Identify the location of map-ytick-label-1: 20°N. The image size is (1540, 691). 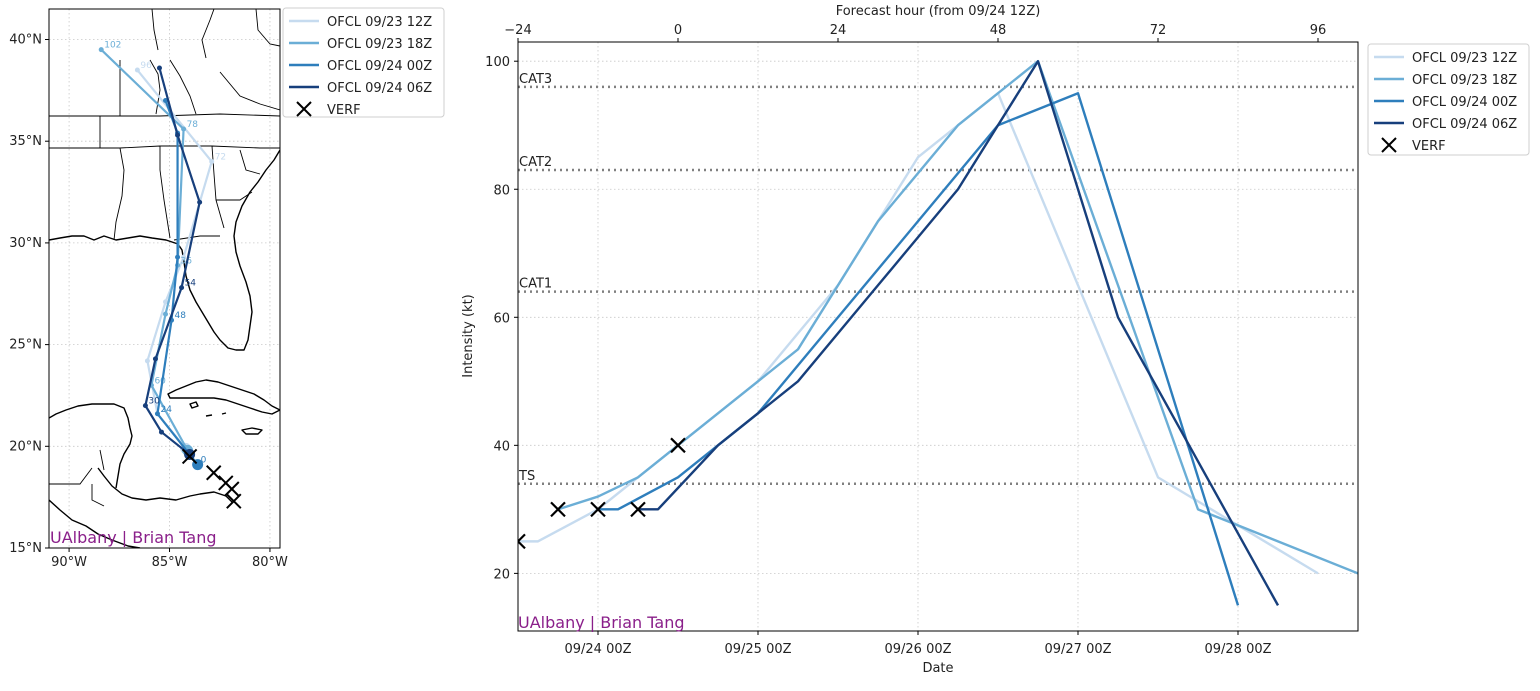
(25, 446).